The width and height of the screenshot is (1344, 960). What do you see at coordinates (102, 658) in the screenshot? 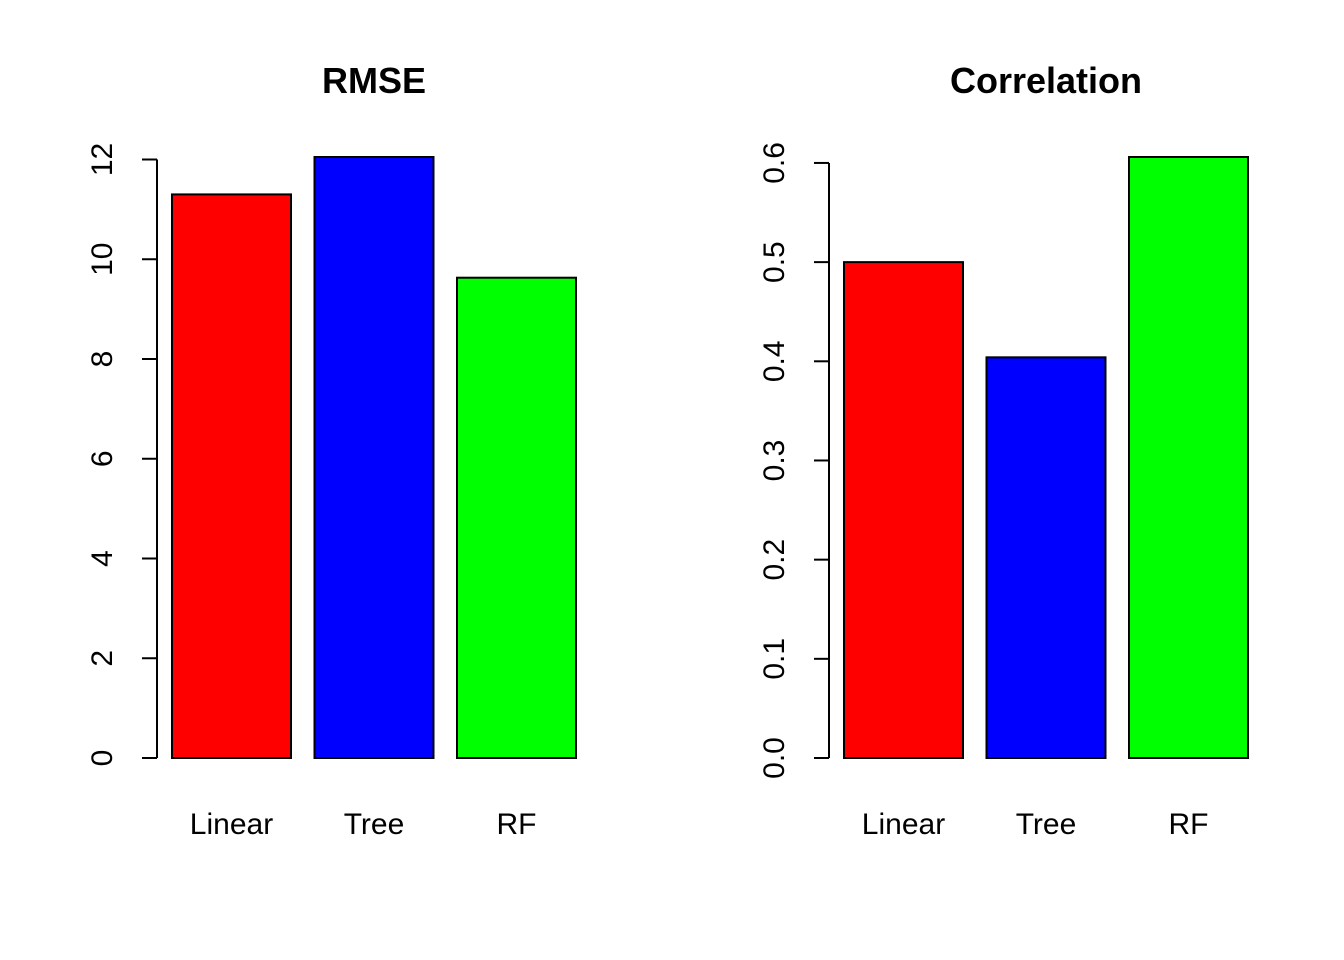
I see `rmse-y-tick-label: 2` at bounding box center [102, 658].